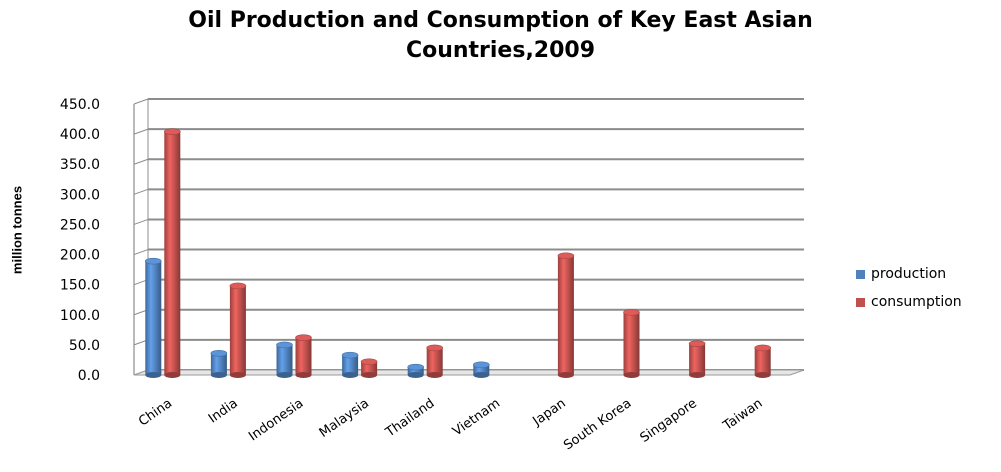  Describe the element at coordinates (80, 225) in the screenshot. I see `y-tick-label: 250.0` at that location.